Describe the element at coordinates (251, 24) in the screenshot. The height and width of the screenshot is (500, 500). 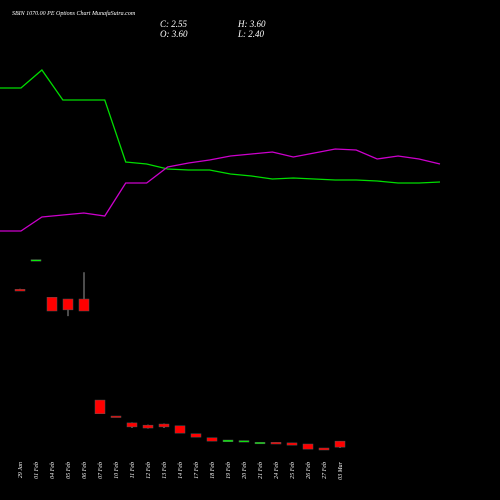
I see `ohlc-label: H: 3.60` at that location.